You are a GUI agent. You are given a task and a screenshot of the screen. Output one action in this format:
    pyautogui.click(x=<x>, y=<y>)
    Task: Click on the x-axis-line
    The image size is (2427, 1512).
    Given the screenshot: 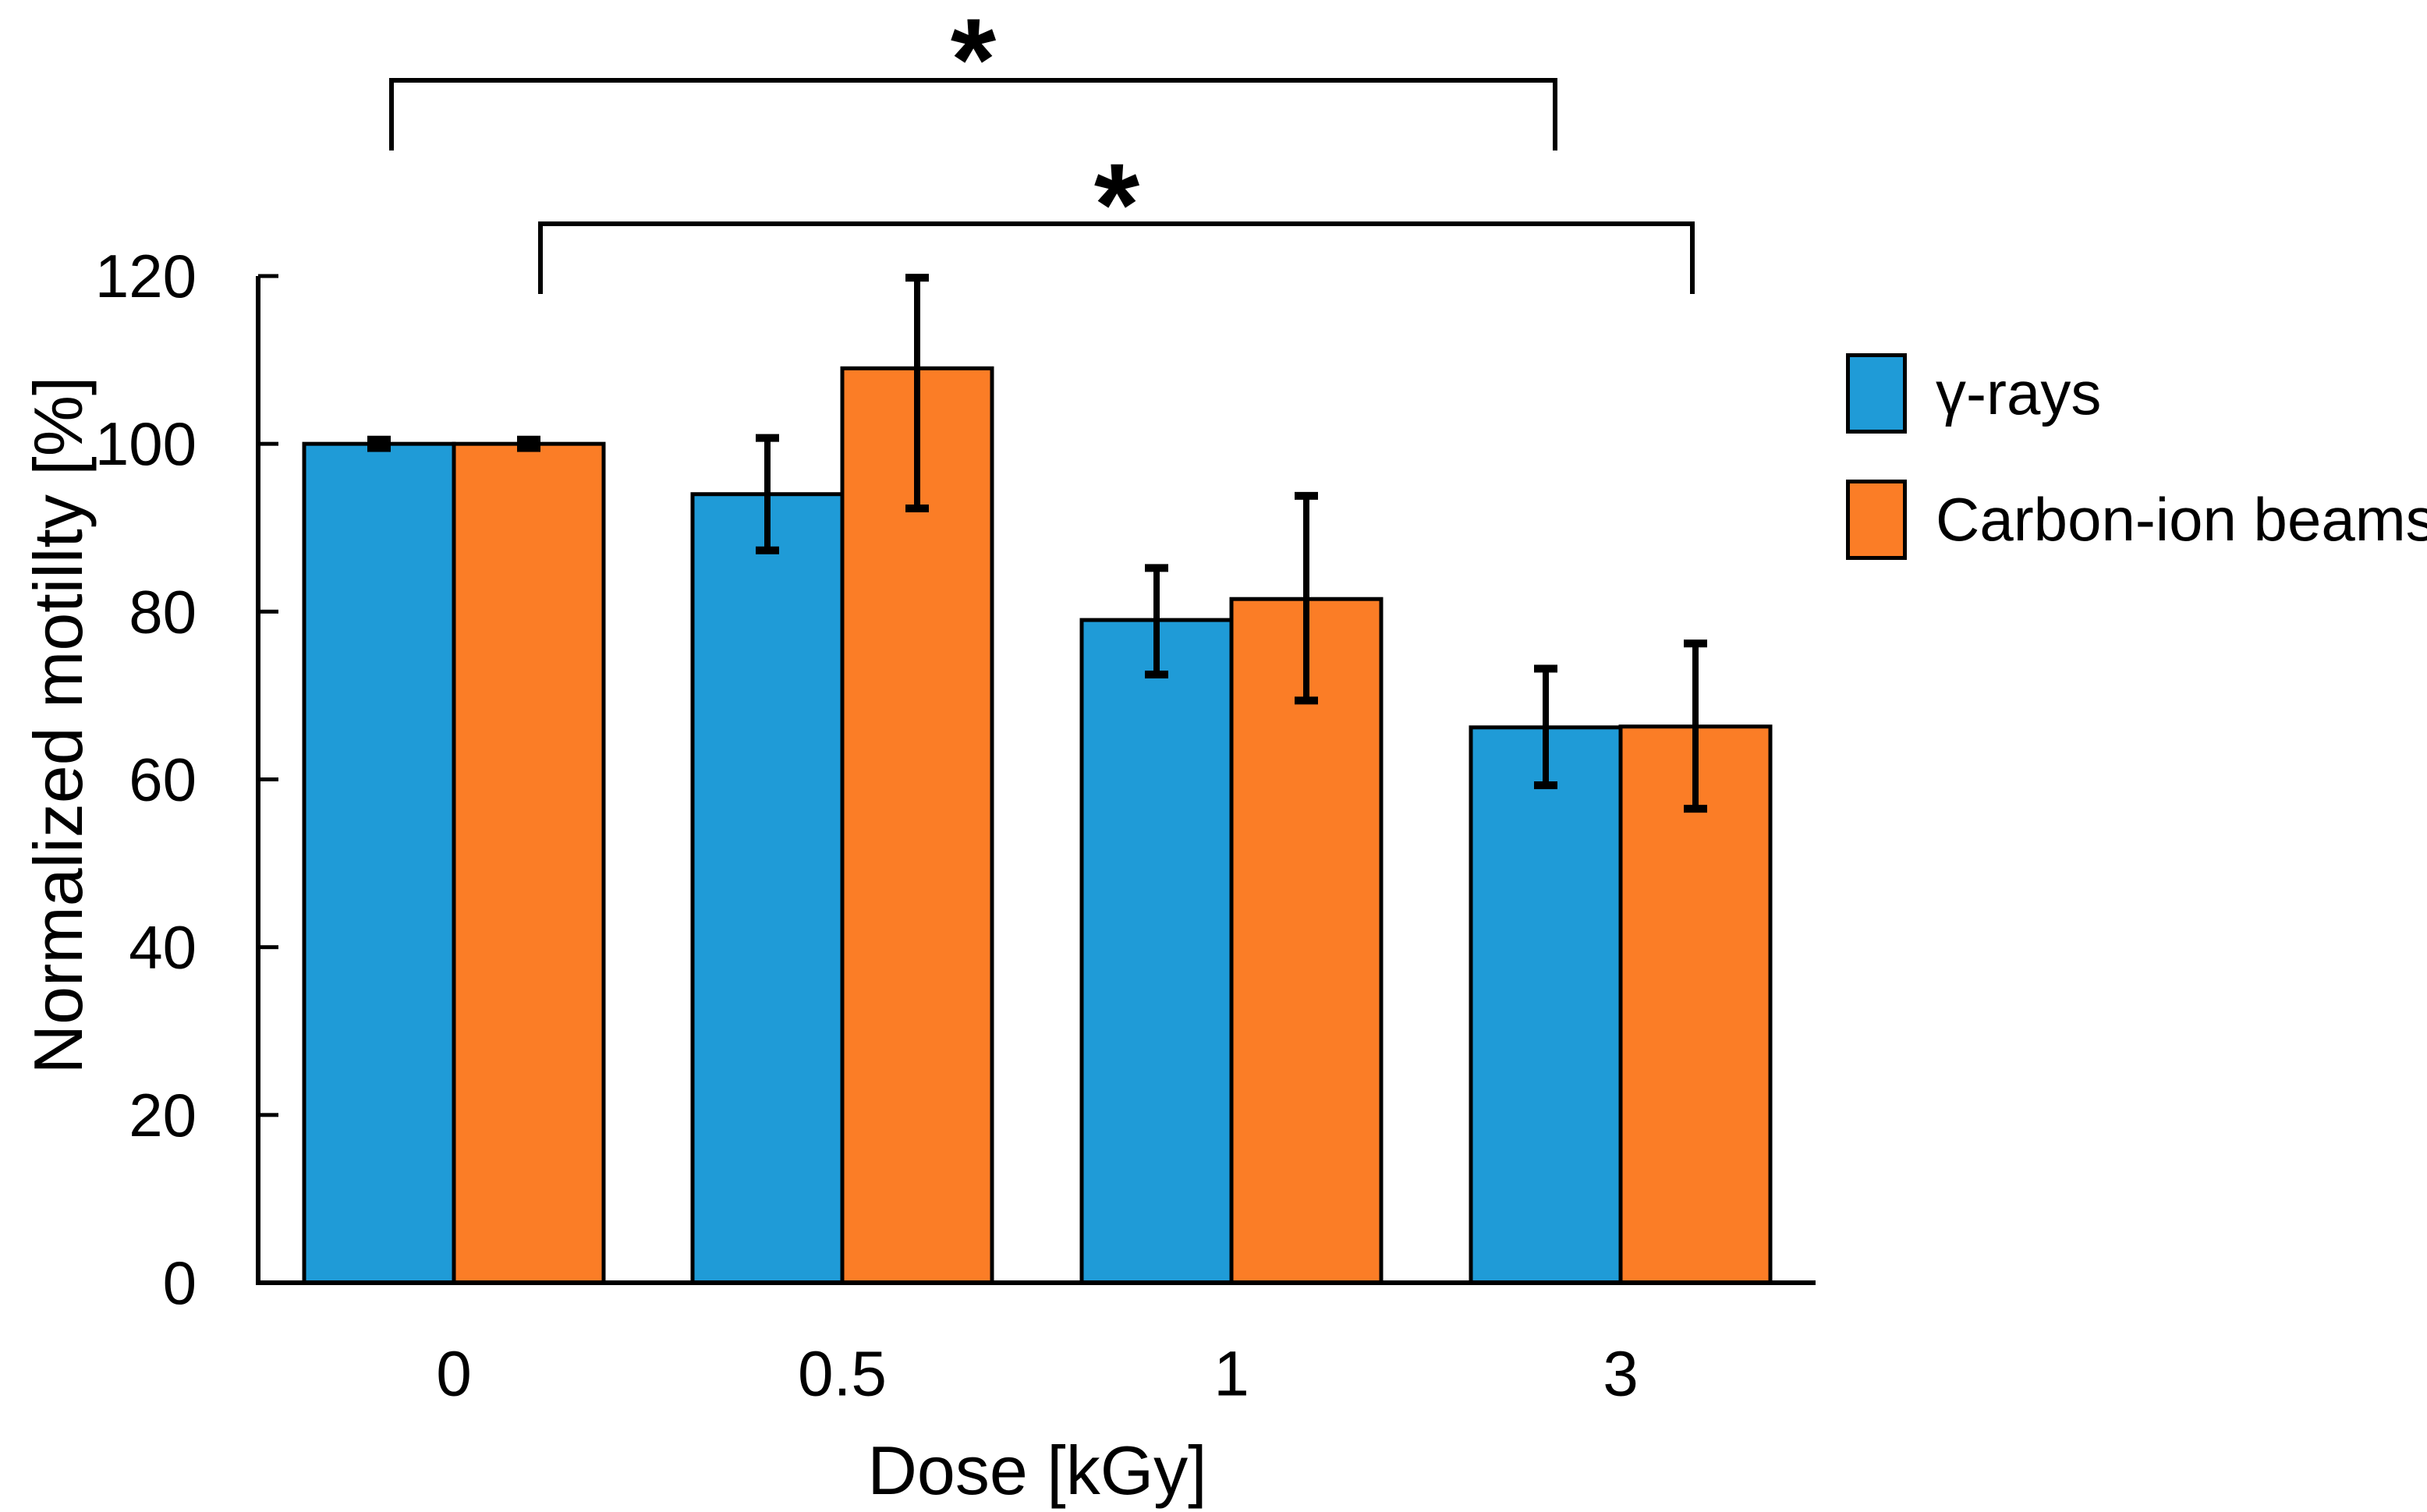 What is the action you would take?
    pyautogui.click(x=1036, y=1282)
    